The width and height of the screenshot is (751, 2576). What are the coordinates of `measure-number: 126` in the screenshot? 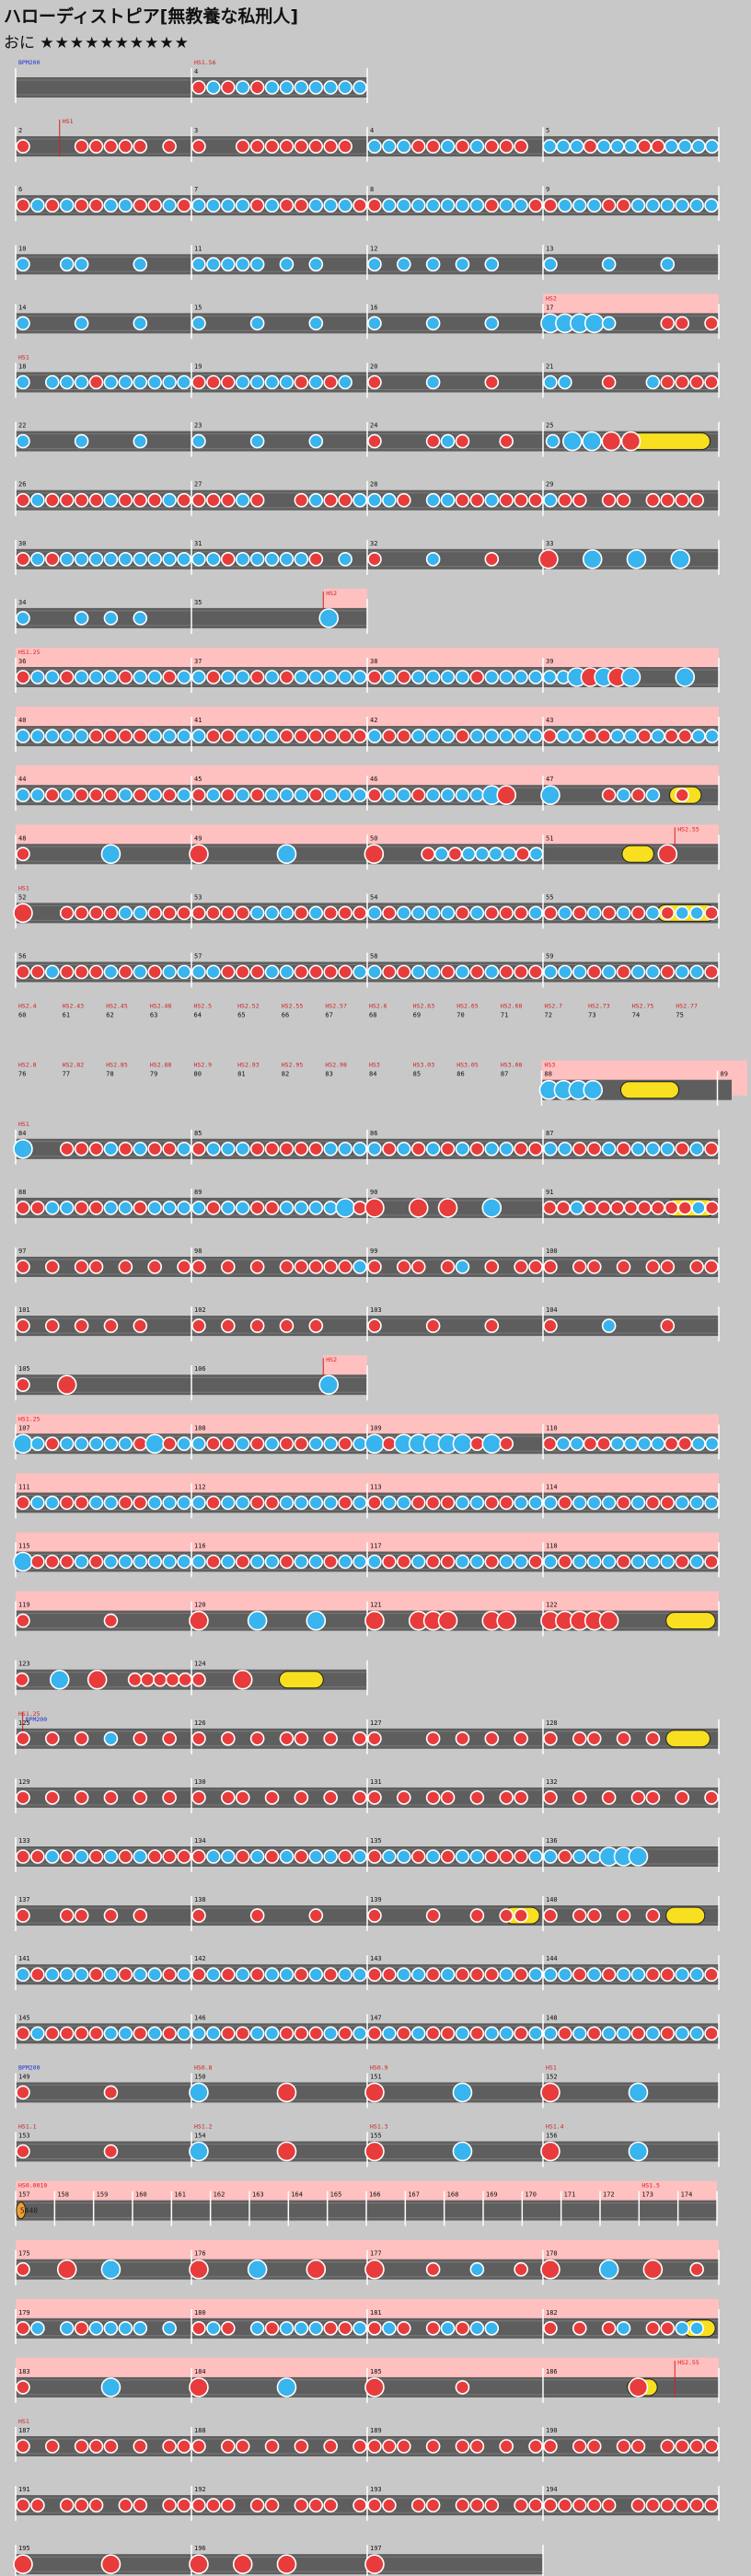 It's located at (200, 1723).